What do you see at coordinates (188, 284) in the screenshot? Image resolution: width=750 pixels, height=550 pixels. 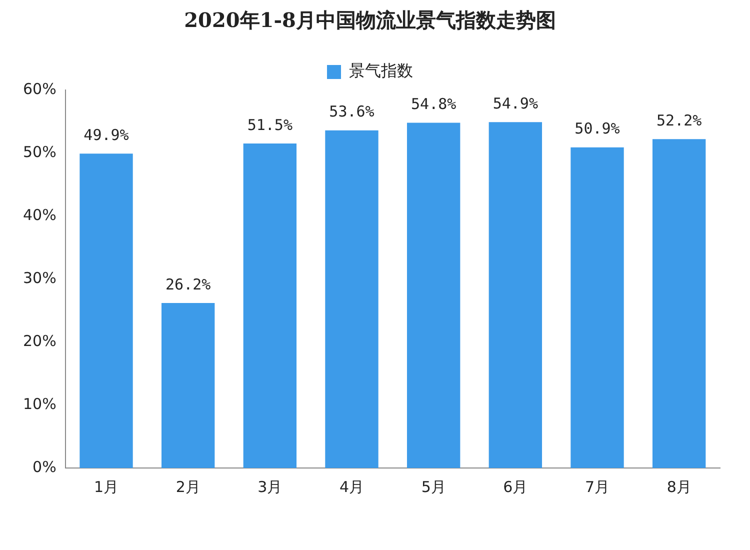 I see `data-label: 26.2%` at bounding box center [188, 284].